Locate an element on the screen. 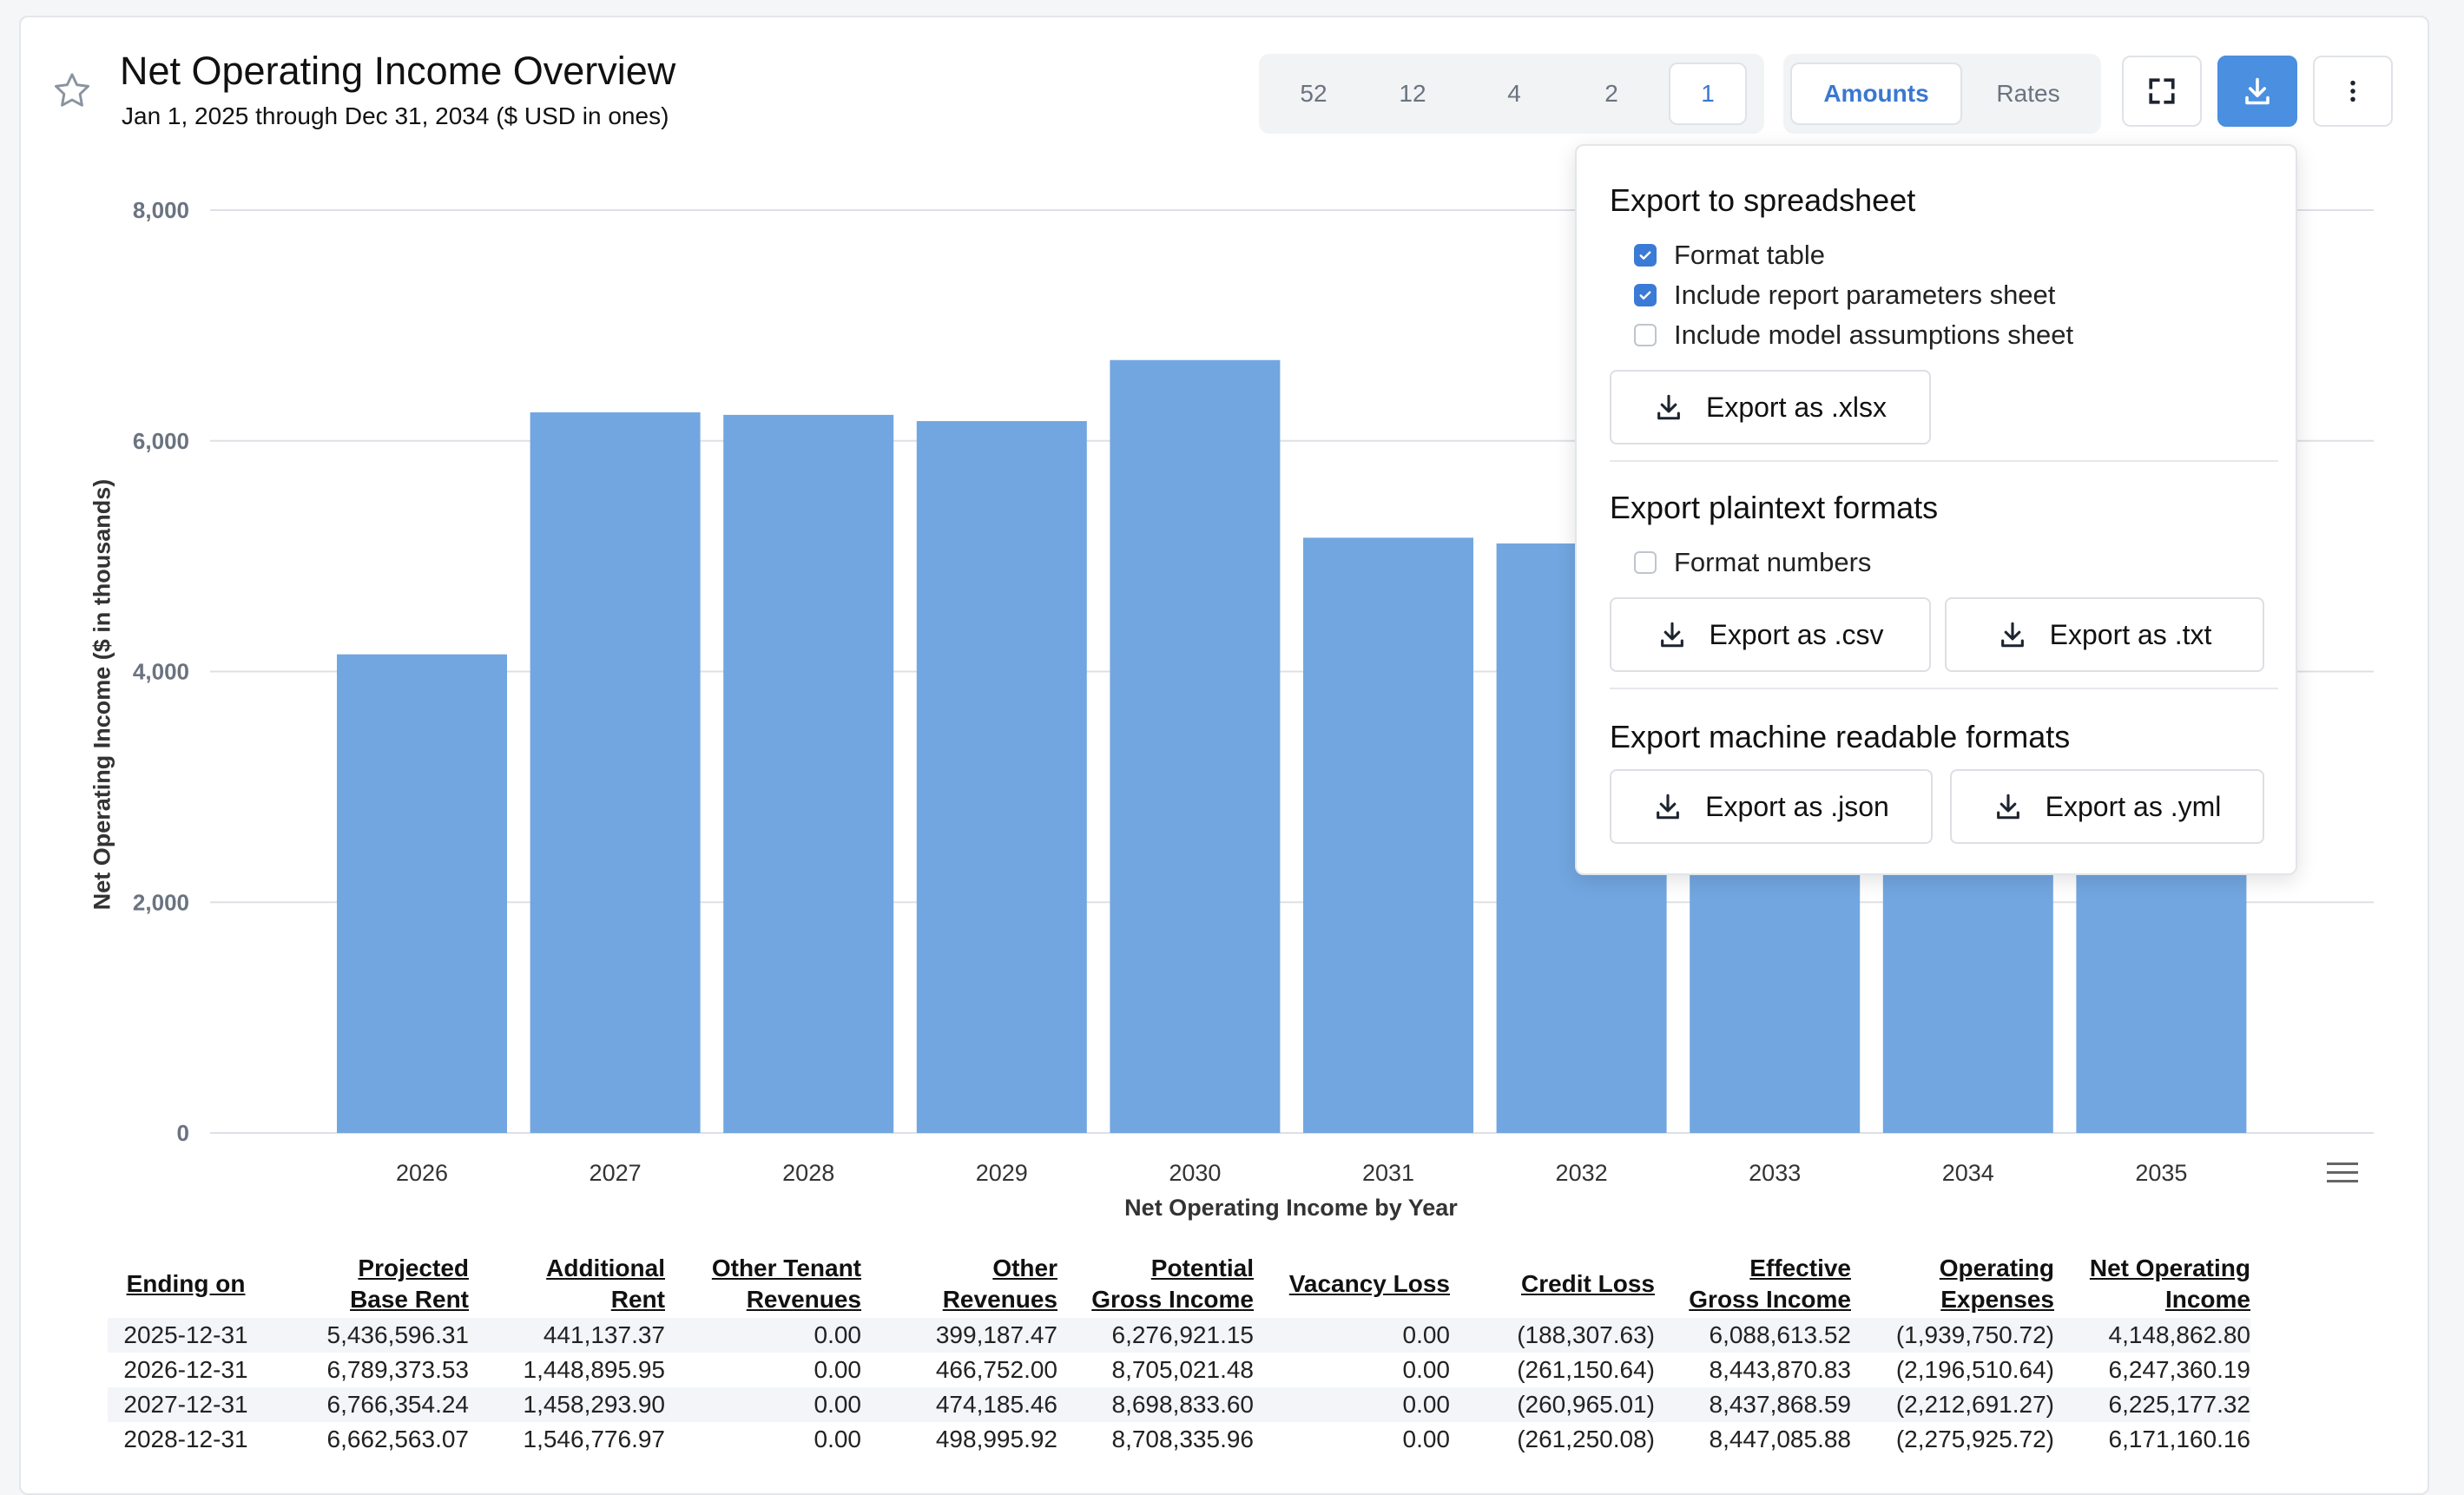 The height and width of the screenshot is (1495, 2464). download-button is located at coordinates (2257, 91).